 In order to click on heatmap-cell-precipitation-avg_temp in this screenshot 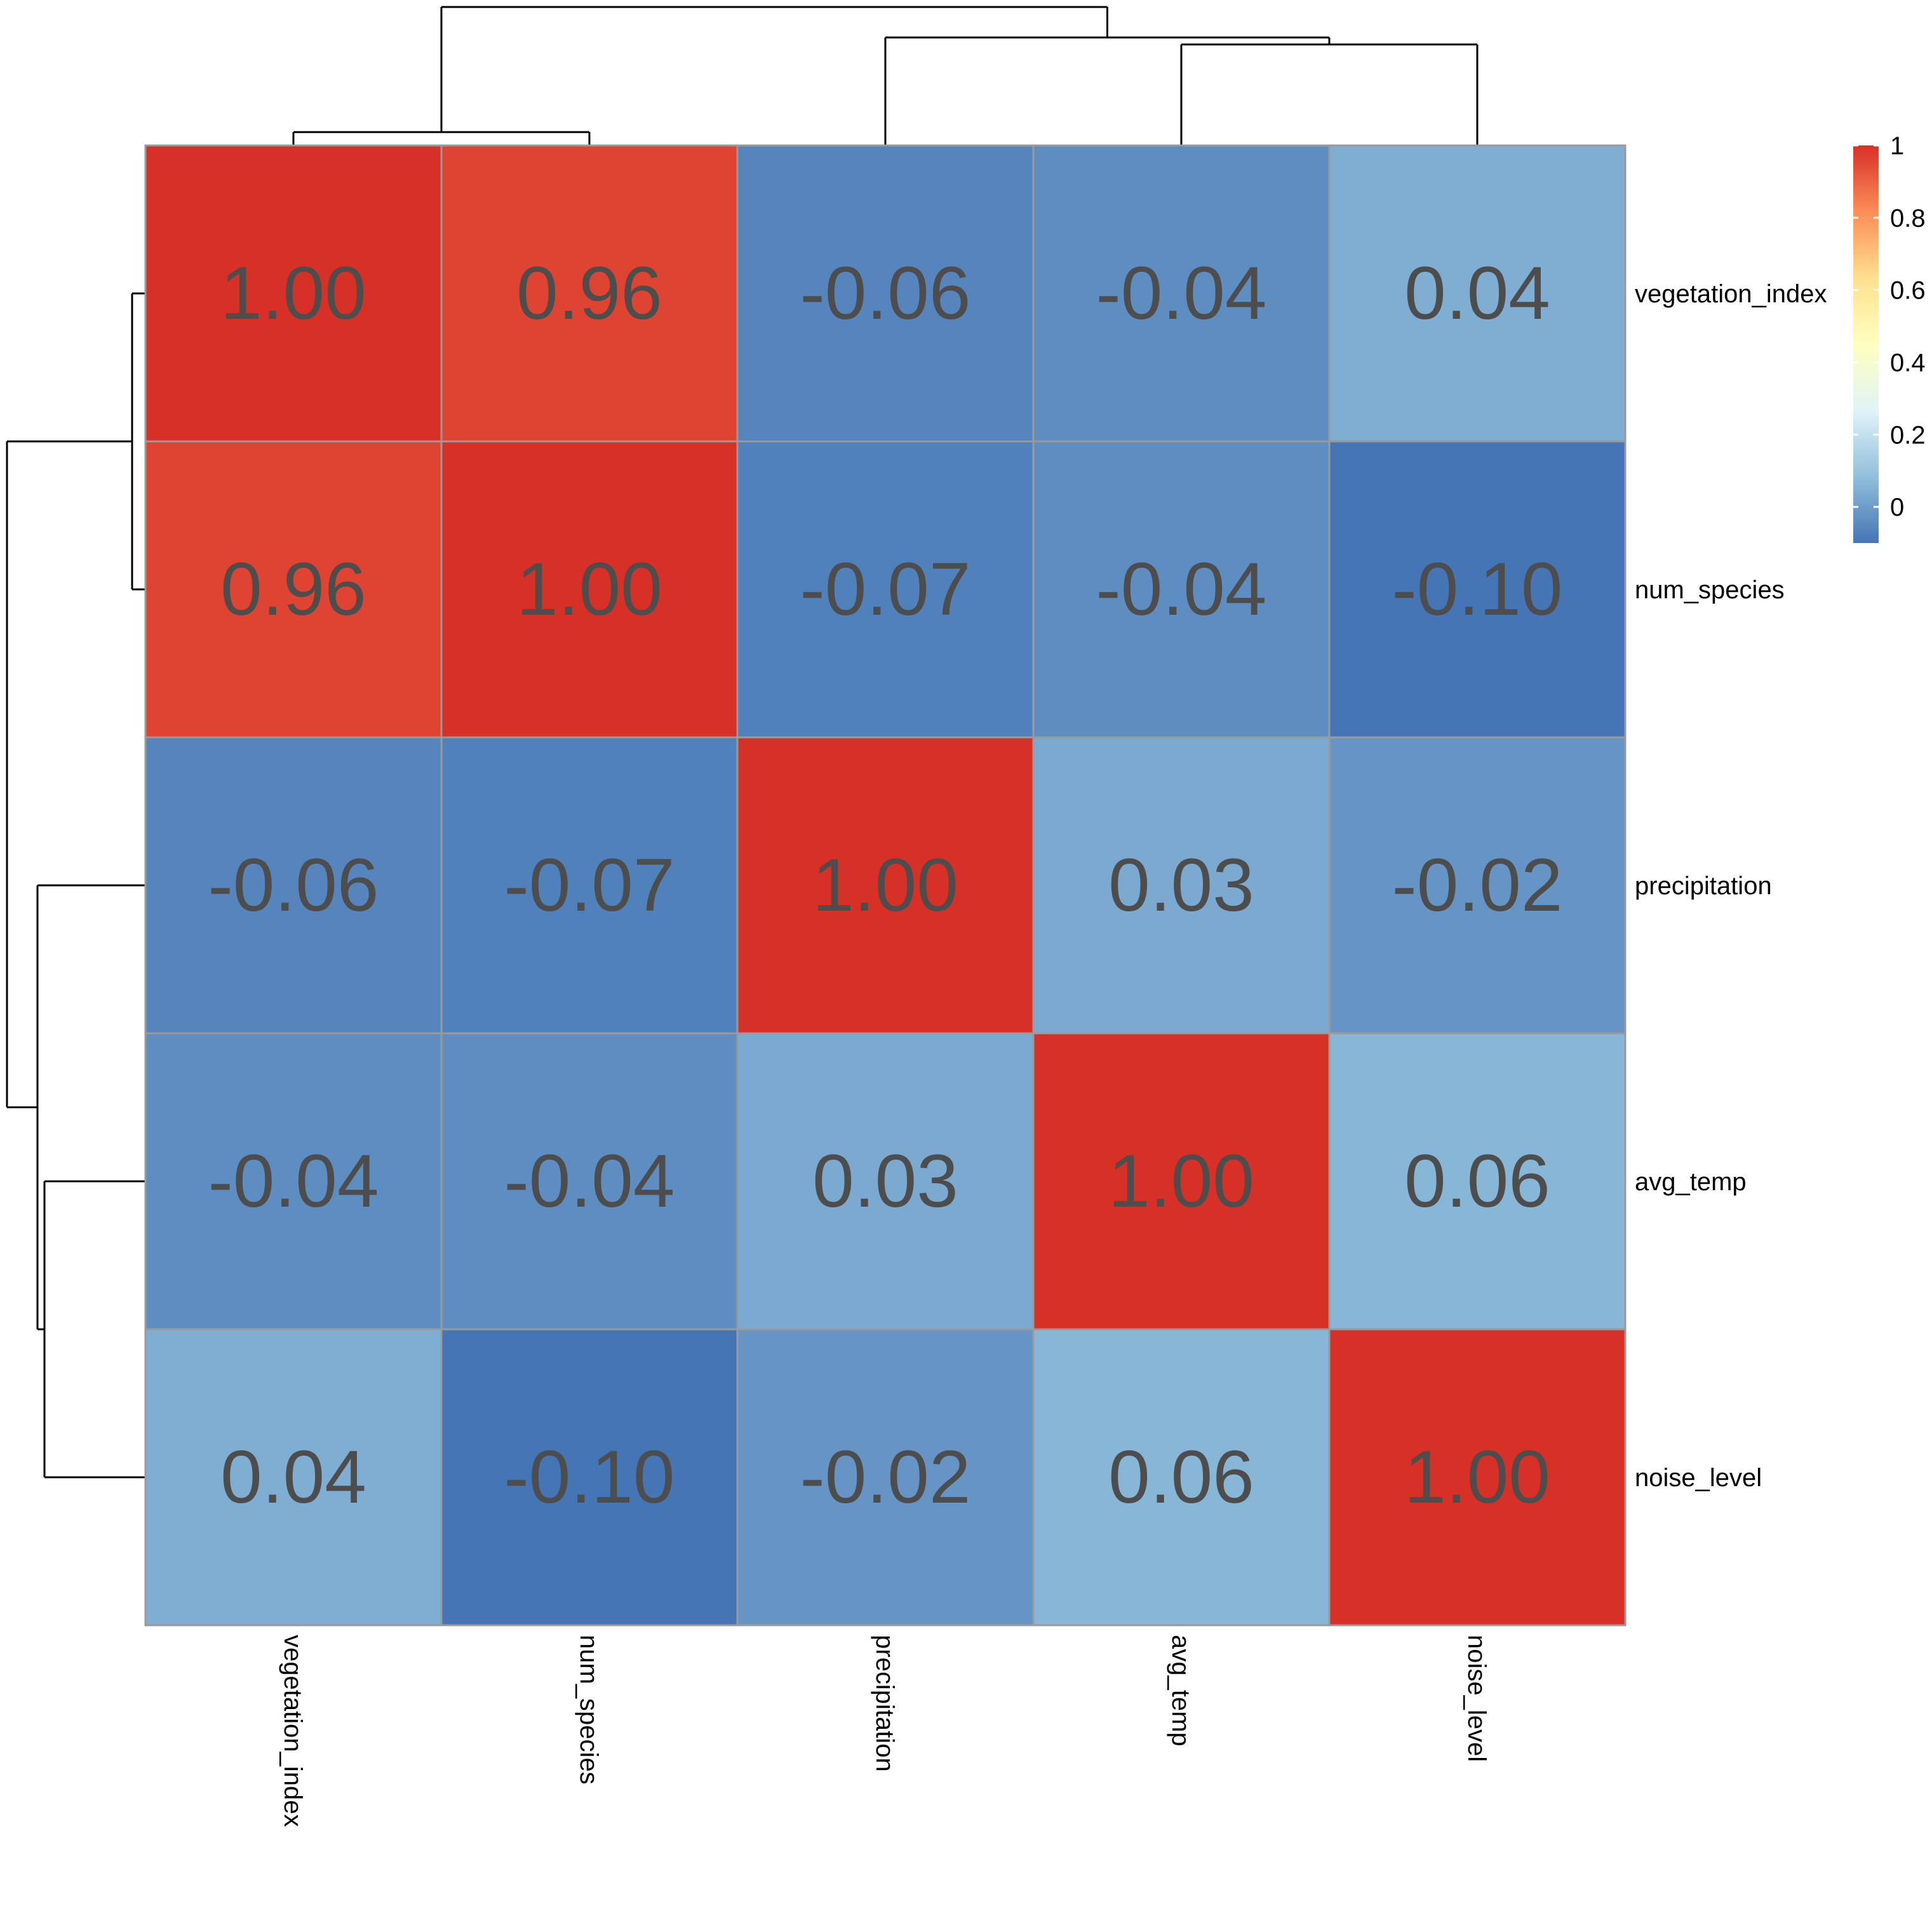, I will do `click(1181, 885)`.